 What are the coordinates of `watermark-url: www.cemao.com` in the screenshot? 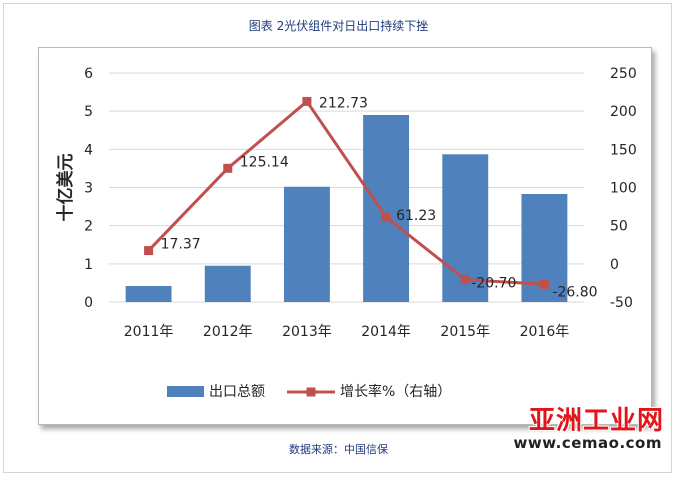 It's located at (587, 443).